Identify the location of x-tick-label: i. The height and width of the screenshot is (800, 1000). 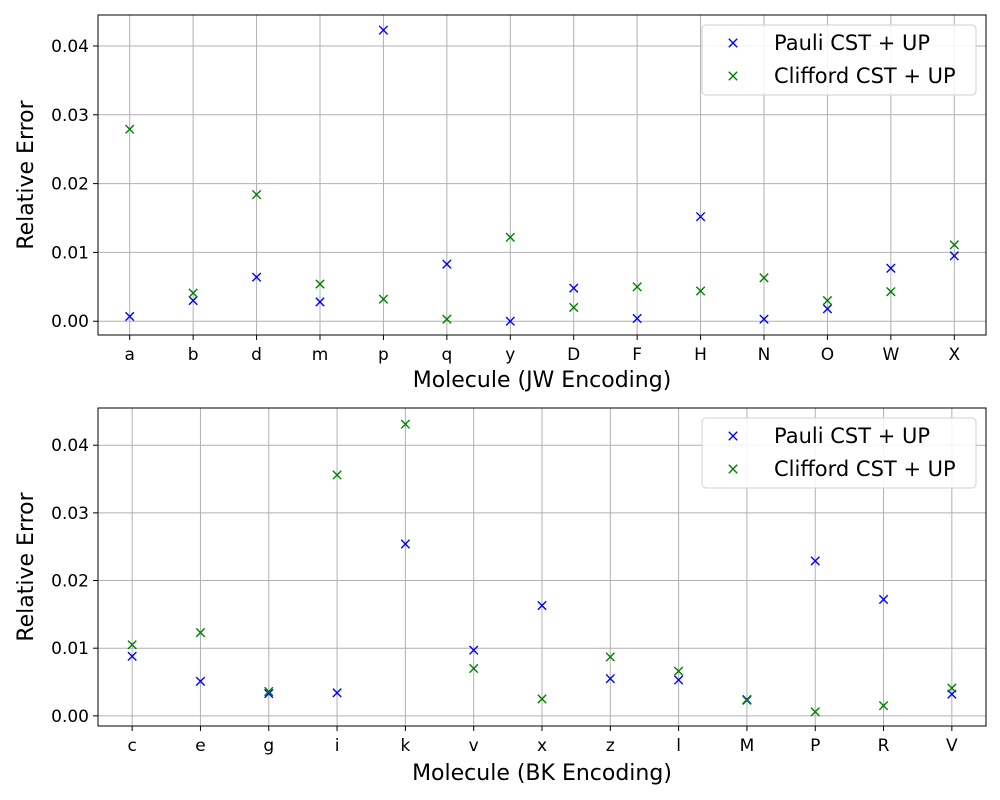
(337, 746).